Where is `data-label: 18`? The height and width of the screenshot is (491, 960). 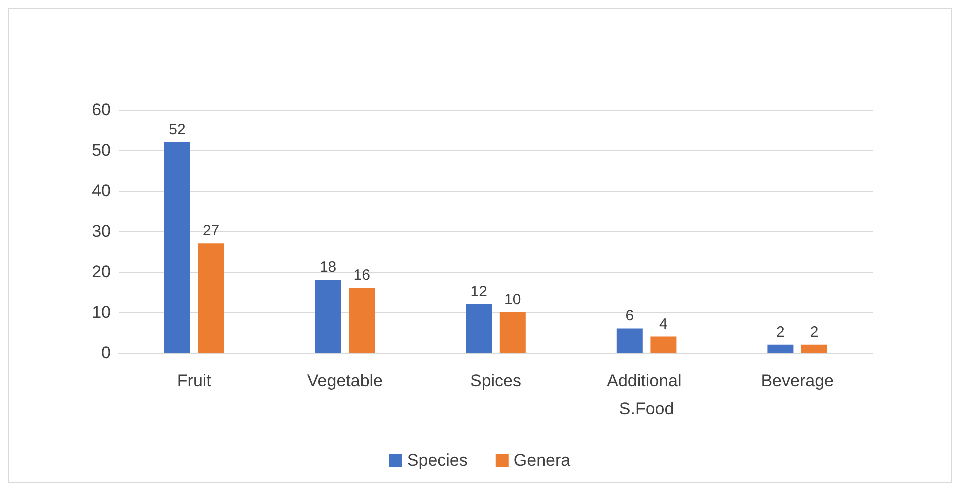 data-label: 18 is located at coordinates (328, 267).